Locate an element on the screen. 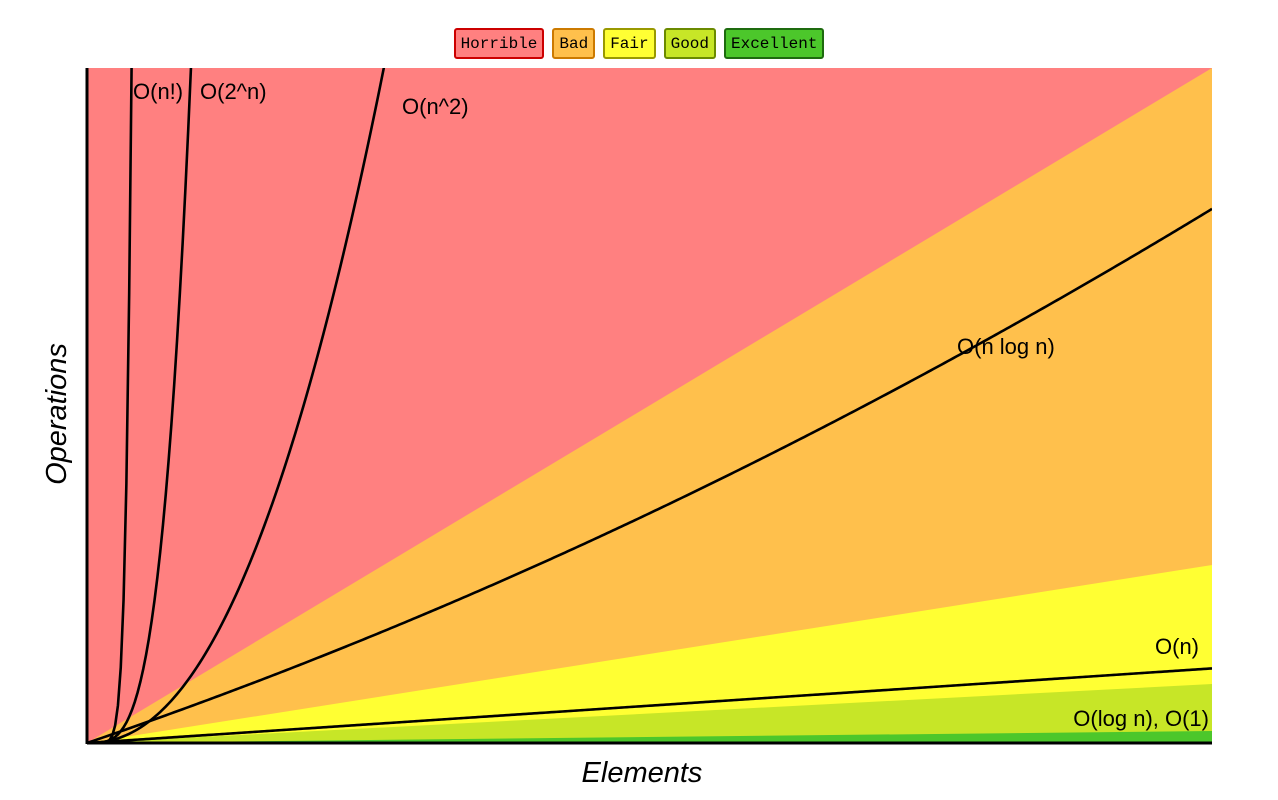  curve-label-o-log-n-o-1-: O(log n), O(1) is located at coordinates (1141, 718).